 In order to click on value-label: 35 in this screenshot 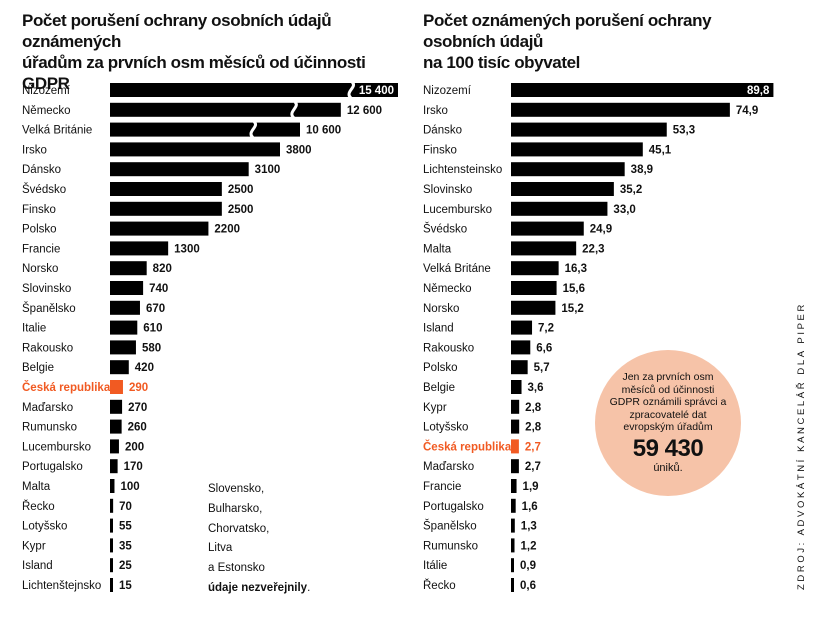, I will do `click(125, 546)`.